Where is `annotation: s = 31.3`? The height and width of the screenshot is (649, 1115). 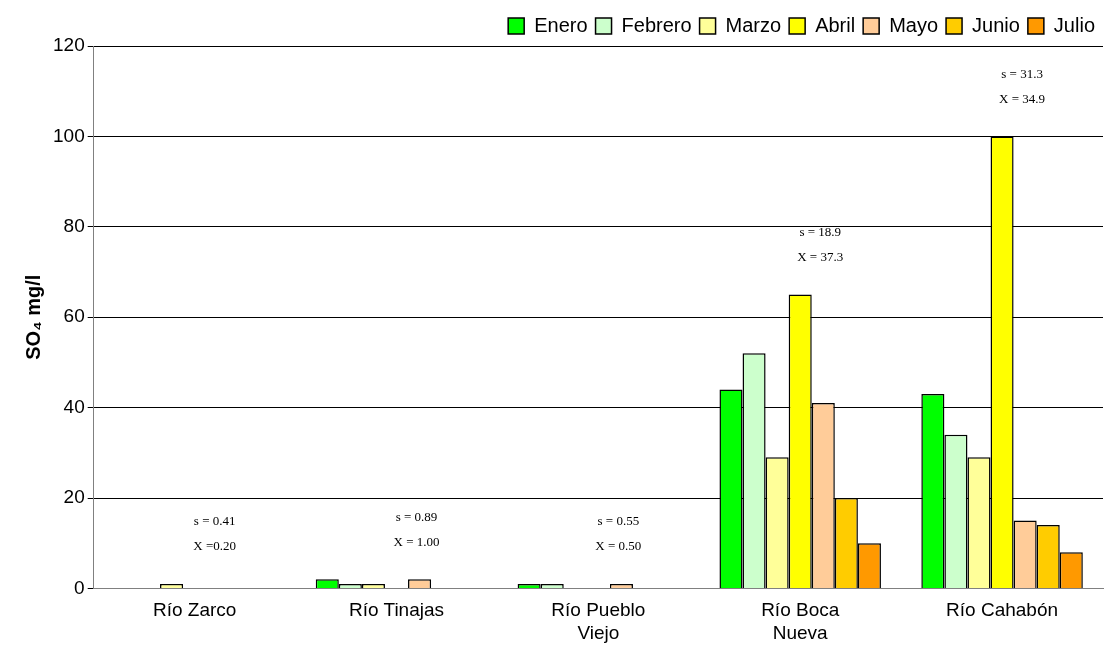
annotation: s = 31.3 is located at coordinates (1022, 73).